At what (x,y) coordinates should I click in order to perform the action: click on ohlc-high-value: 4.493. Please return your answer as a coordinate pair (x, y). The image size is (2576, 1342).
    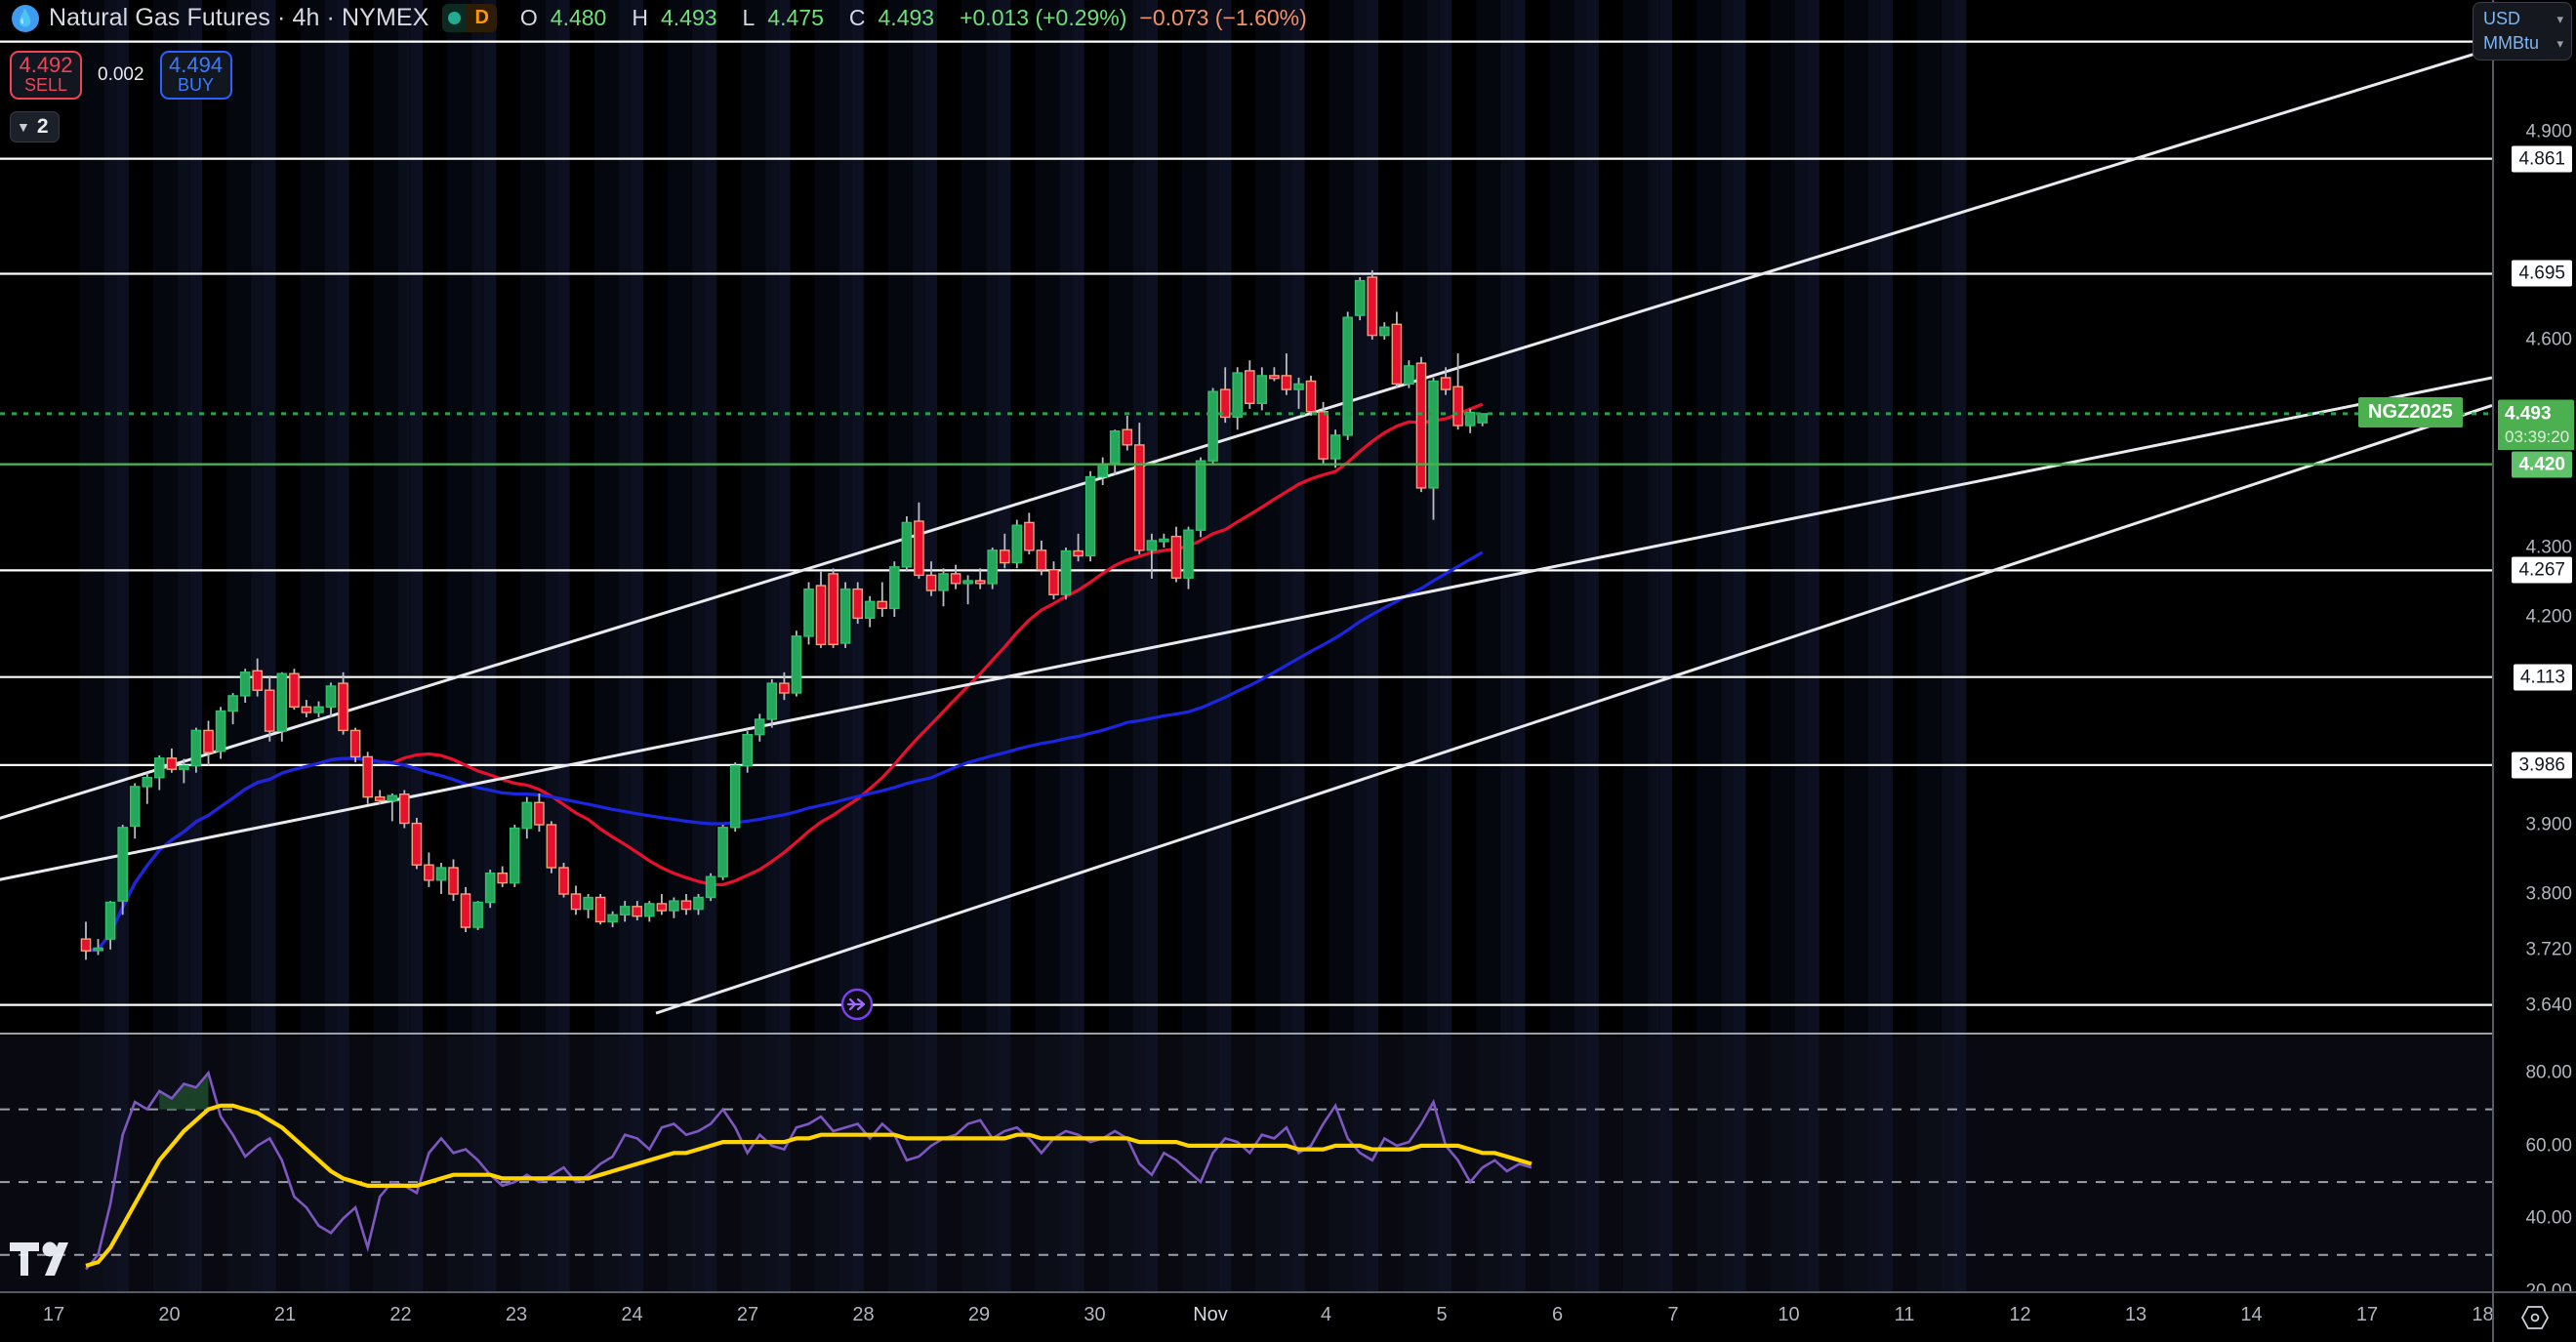
    Looking at the image, I should click on (688, 17).